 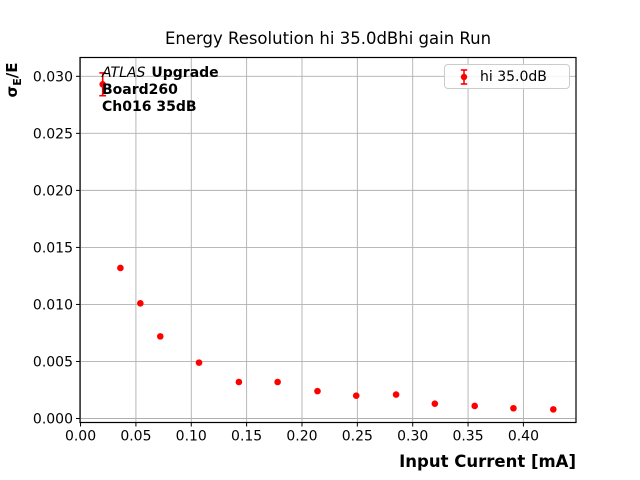 I want to click on y-tick-label: 0.030, so click(x=53, y=77).